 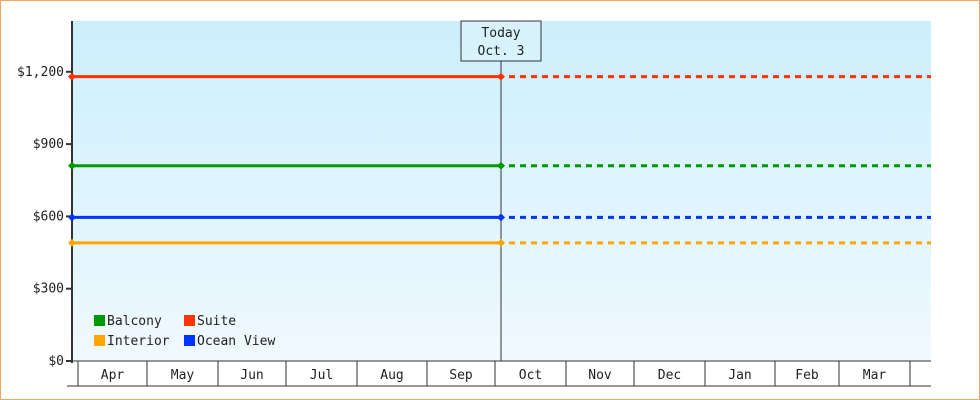 I want to click on today-label-box, so click(x=501, y=41).